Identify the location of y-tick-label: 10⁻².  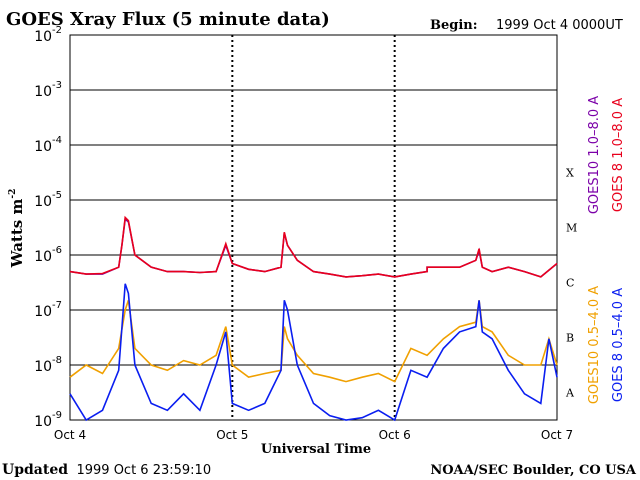
(48, 35).